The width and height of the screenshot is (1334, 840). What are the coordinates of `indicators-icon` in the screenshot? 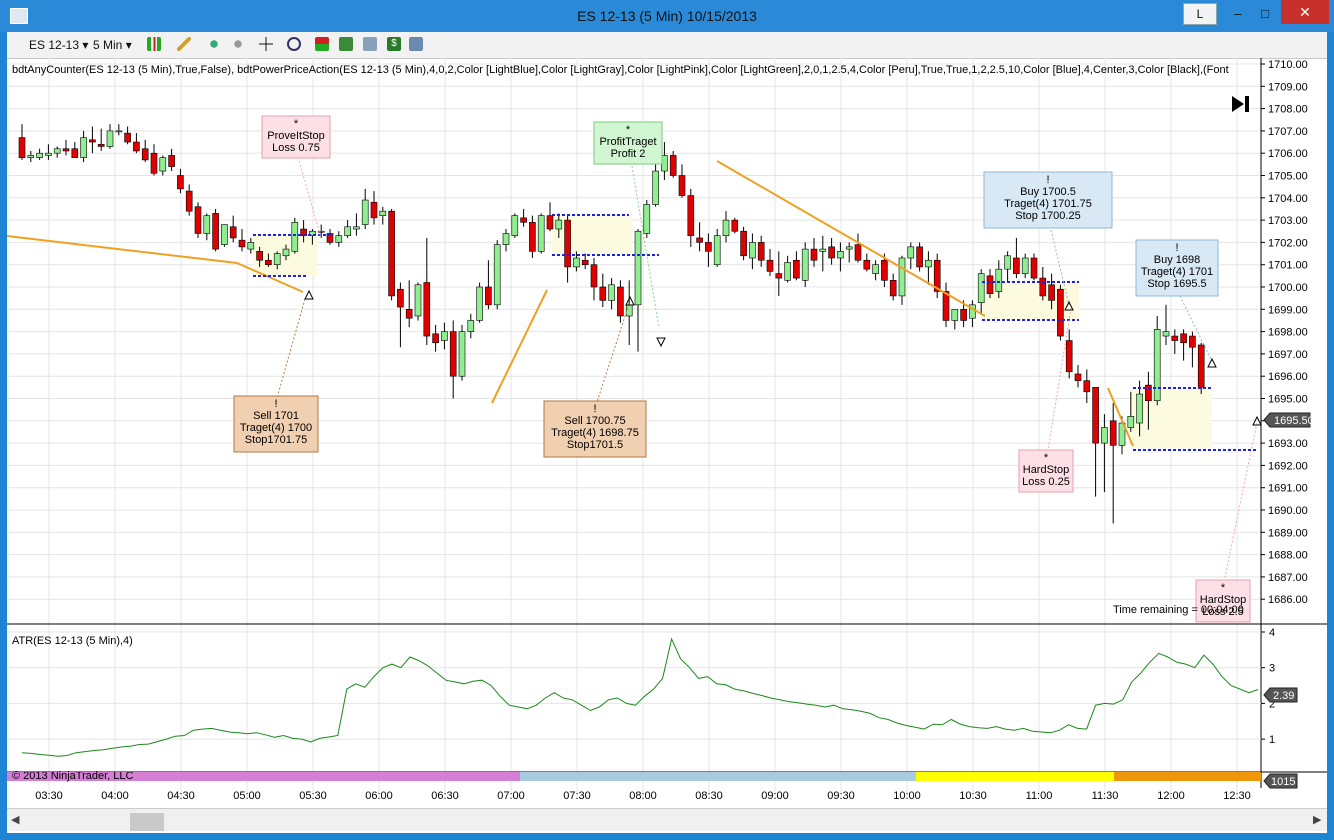 It's located at (346, 44).